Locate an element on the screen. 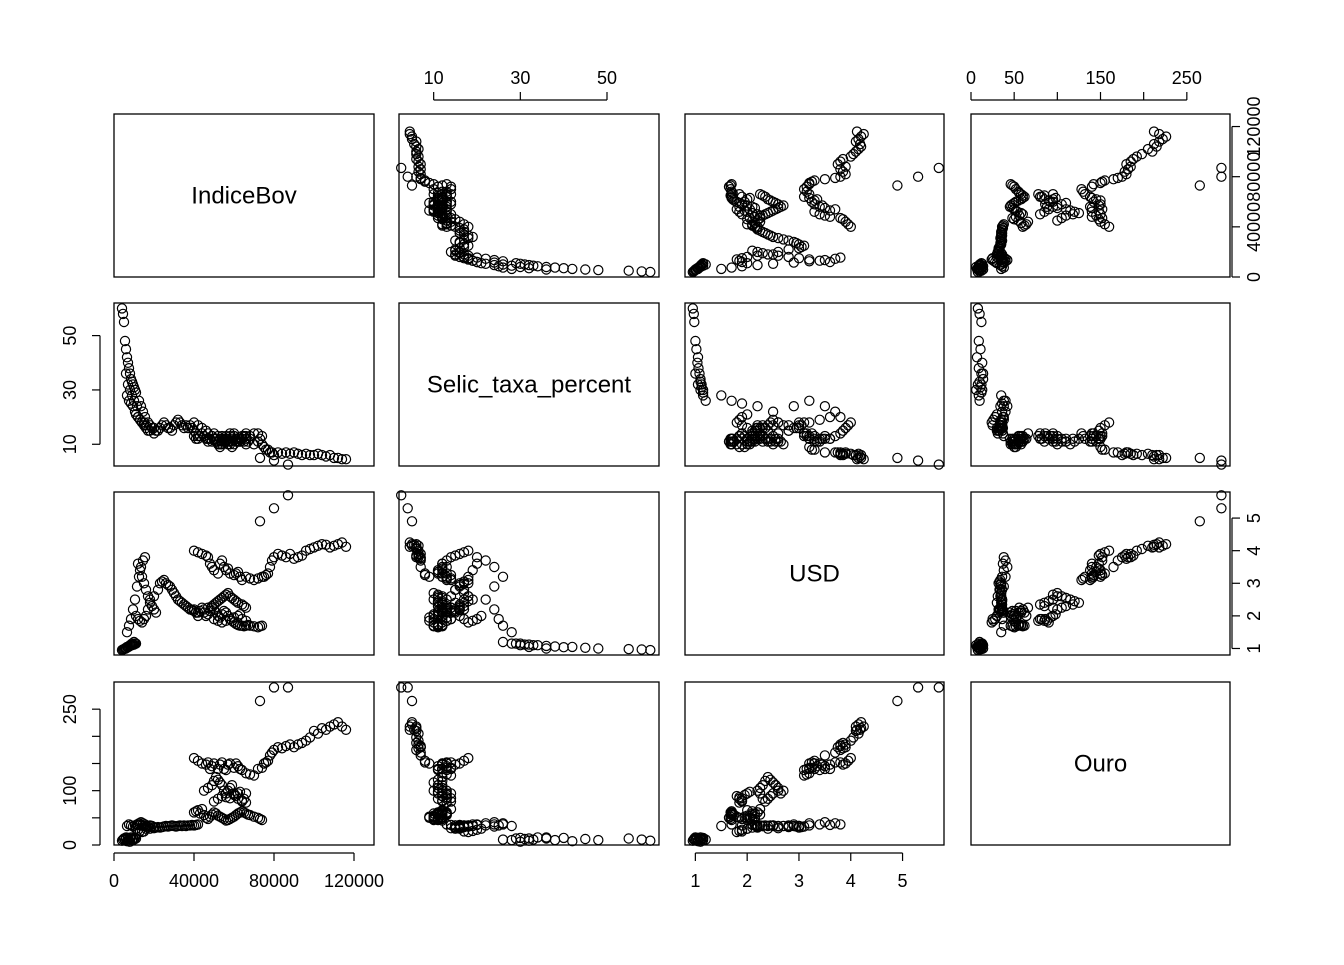 The image size is (1344, 965). tick-label-left-ouro-250: 250 is located at coordinates (70, 709).